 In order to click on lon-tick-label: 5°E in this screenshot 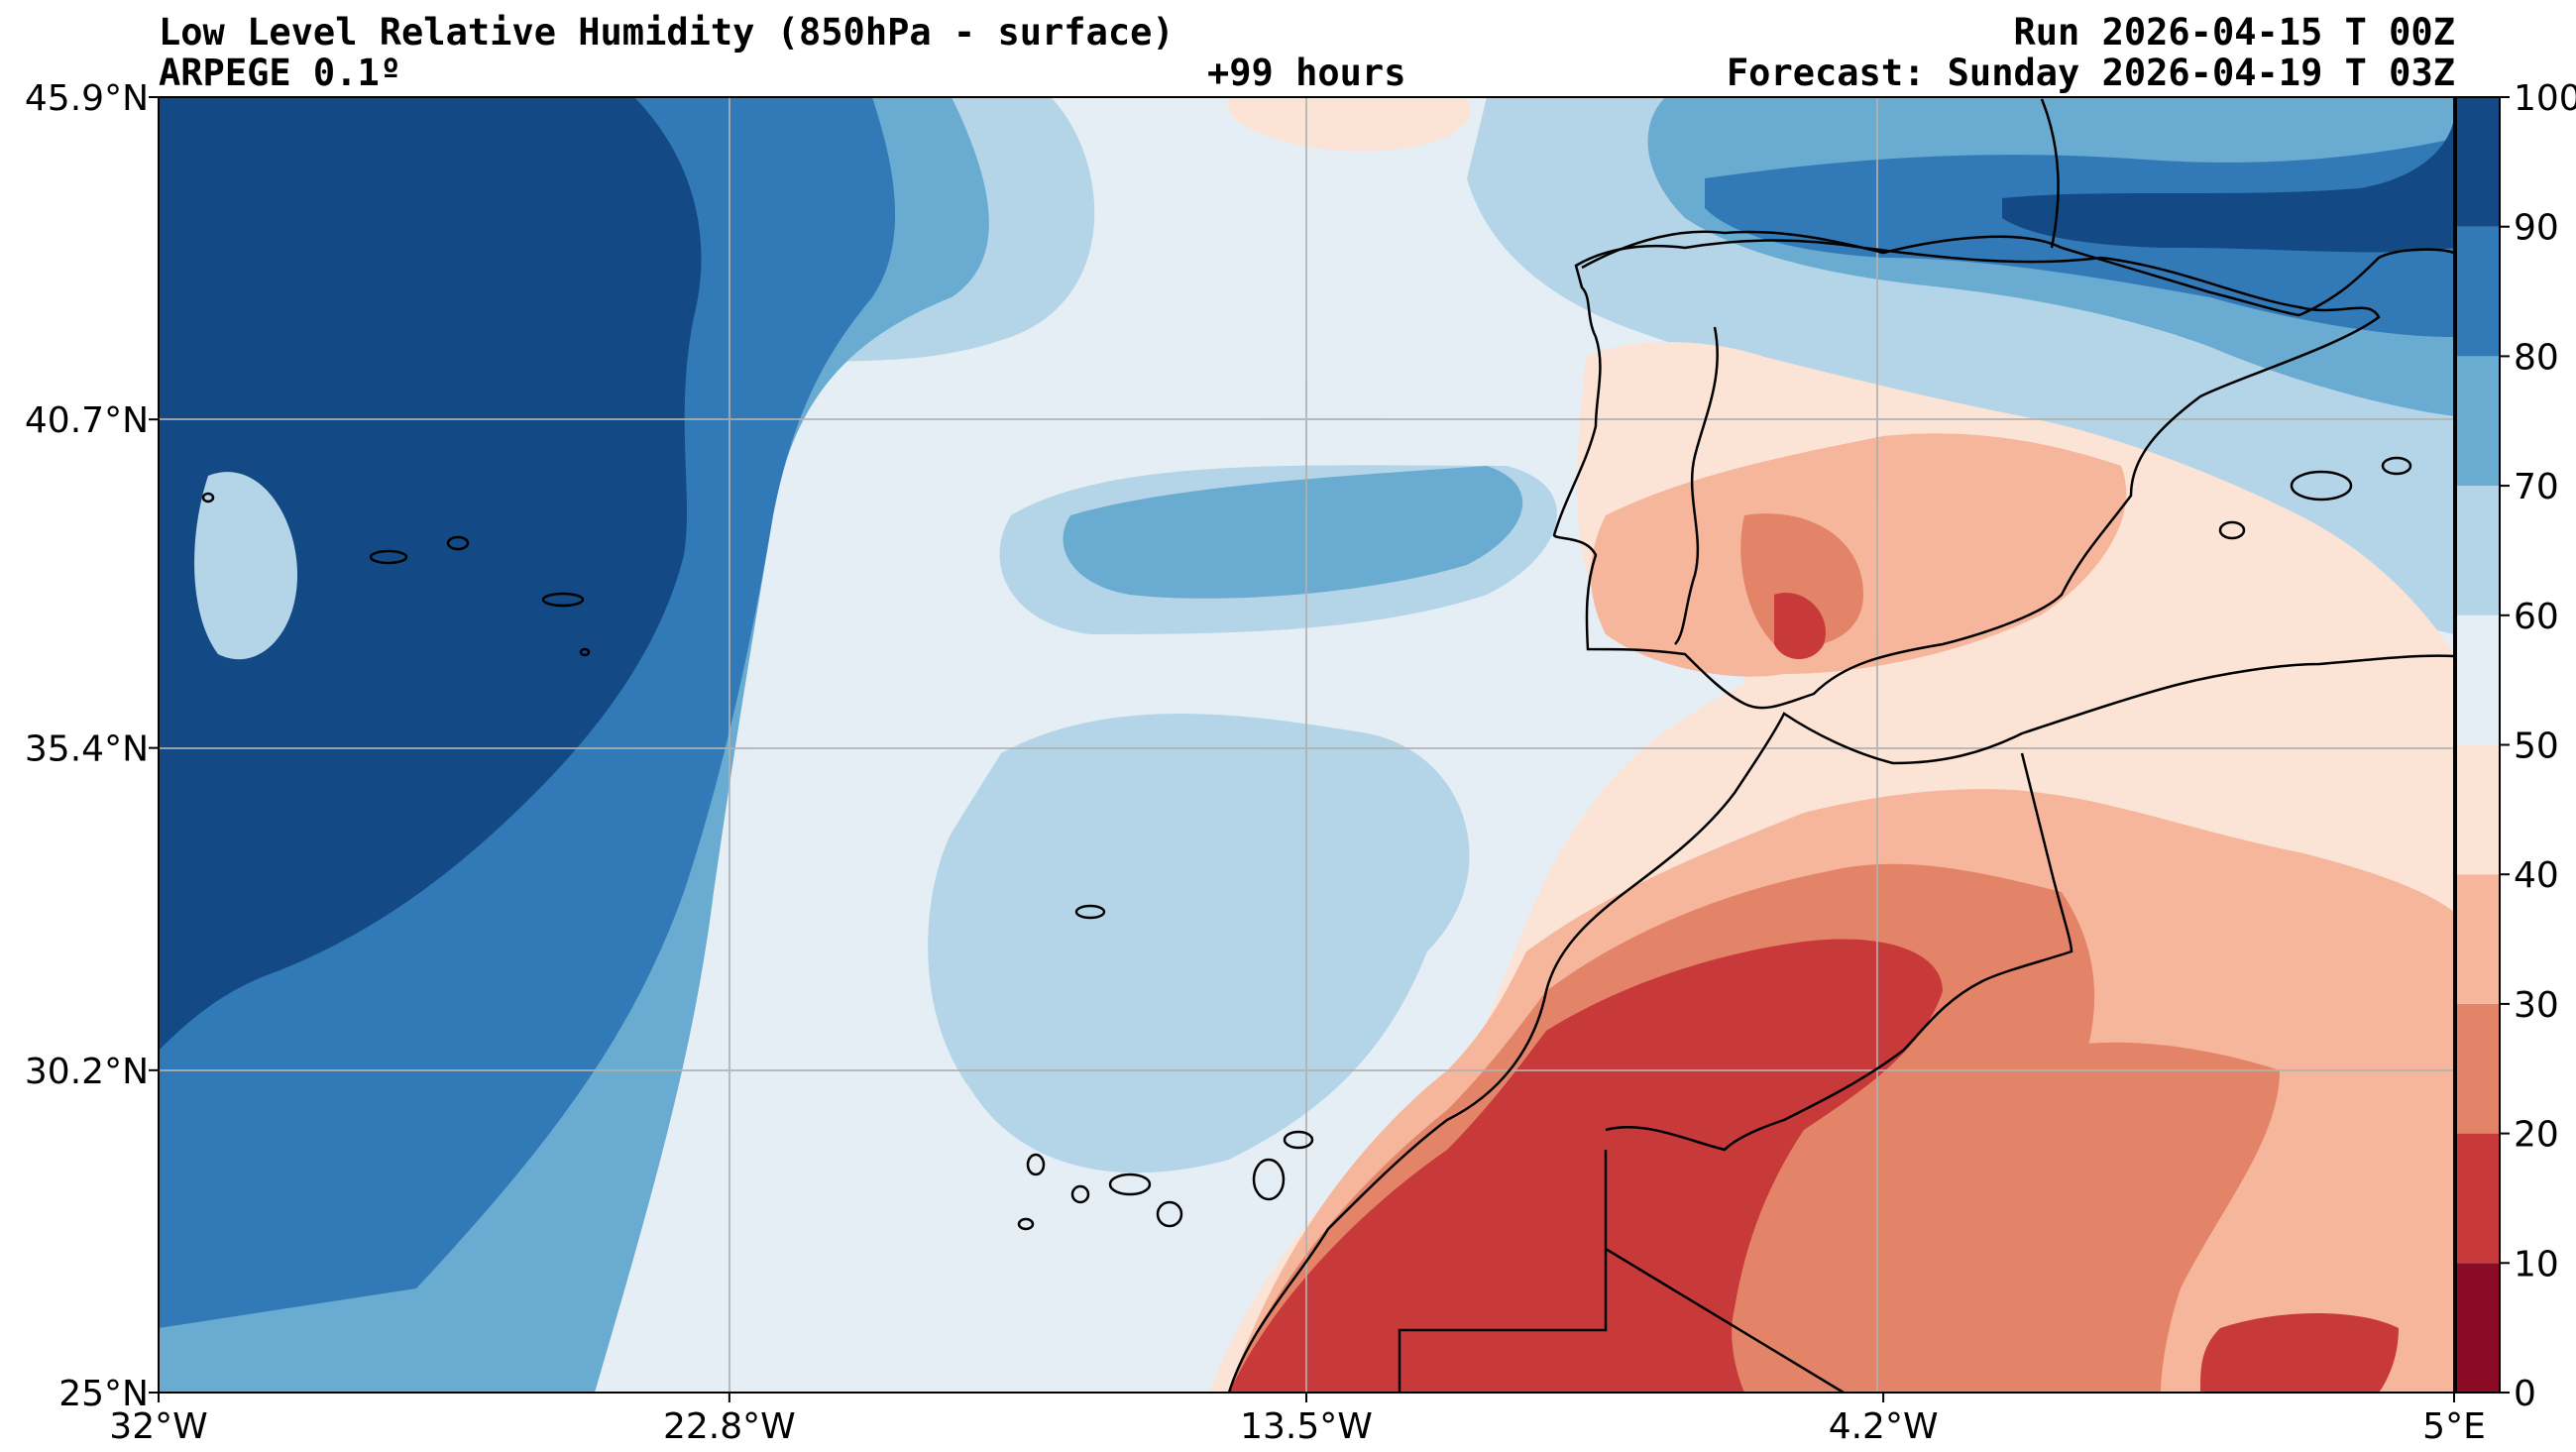, I will do `click(2454, 1426)`.